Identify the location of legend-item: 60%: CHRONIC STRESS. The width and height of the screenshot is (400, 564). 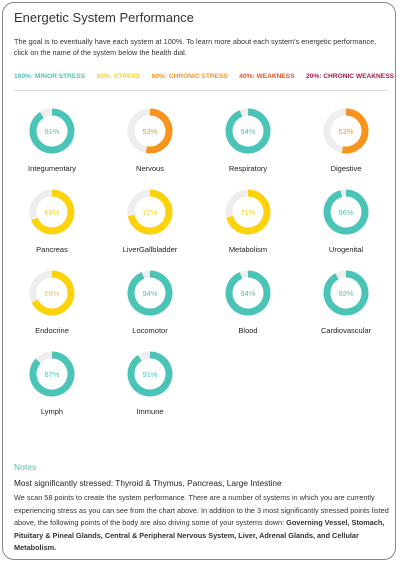
(189, 76).